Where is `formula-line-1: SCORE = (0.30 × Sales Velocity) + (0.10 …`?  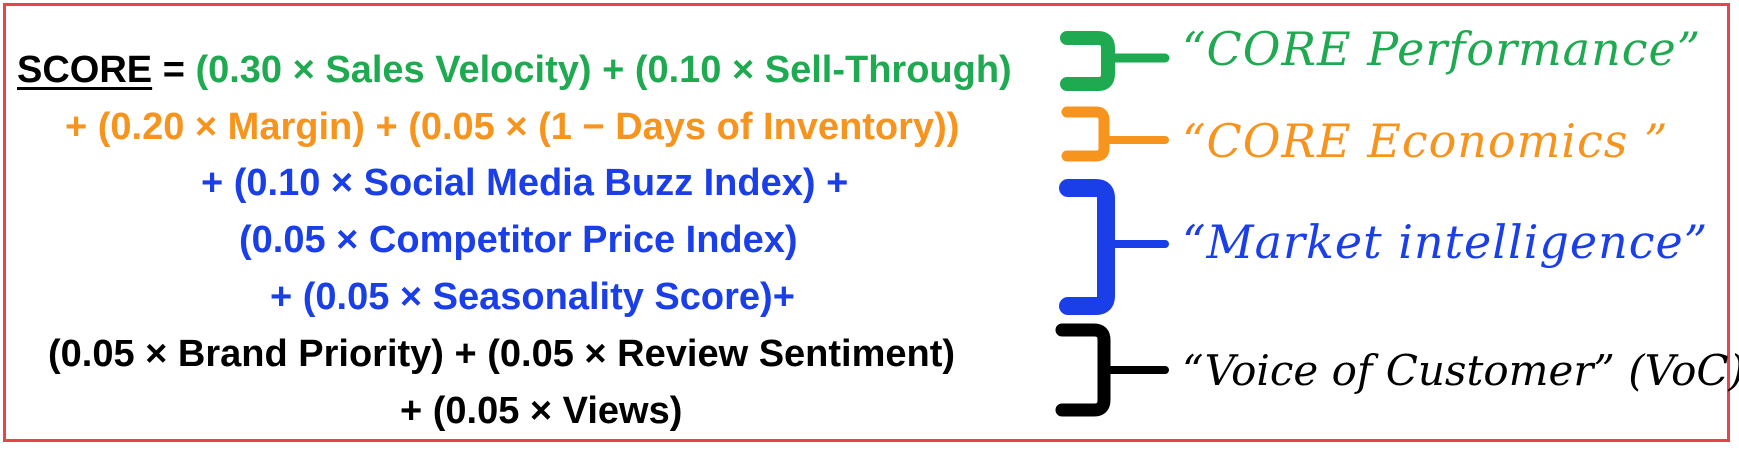 formula-line-1: SCORE = (0.30 × Sales Velocity) + (0.10 … is located at coordinates (514, 70).